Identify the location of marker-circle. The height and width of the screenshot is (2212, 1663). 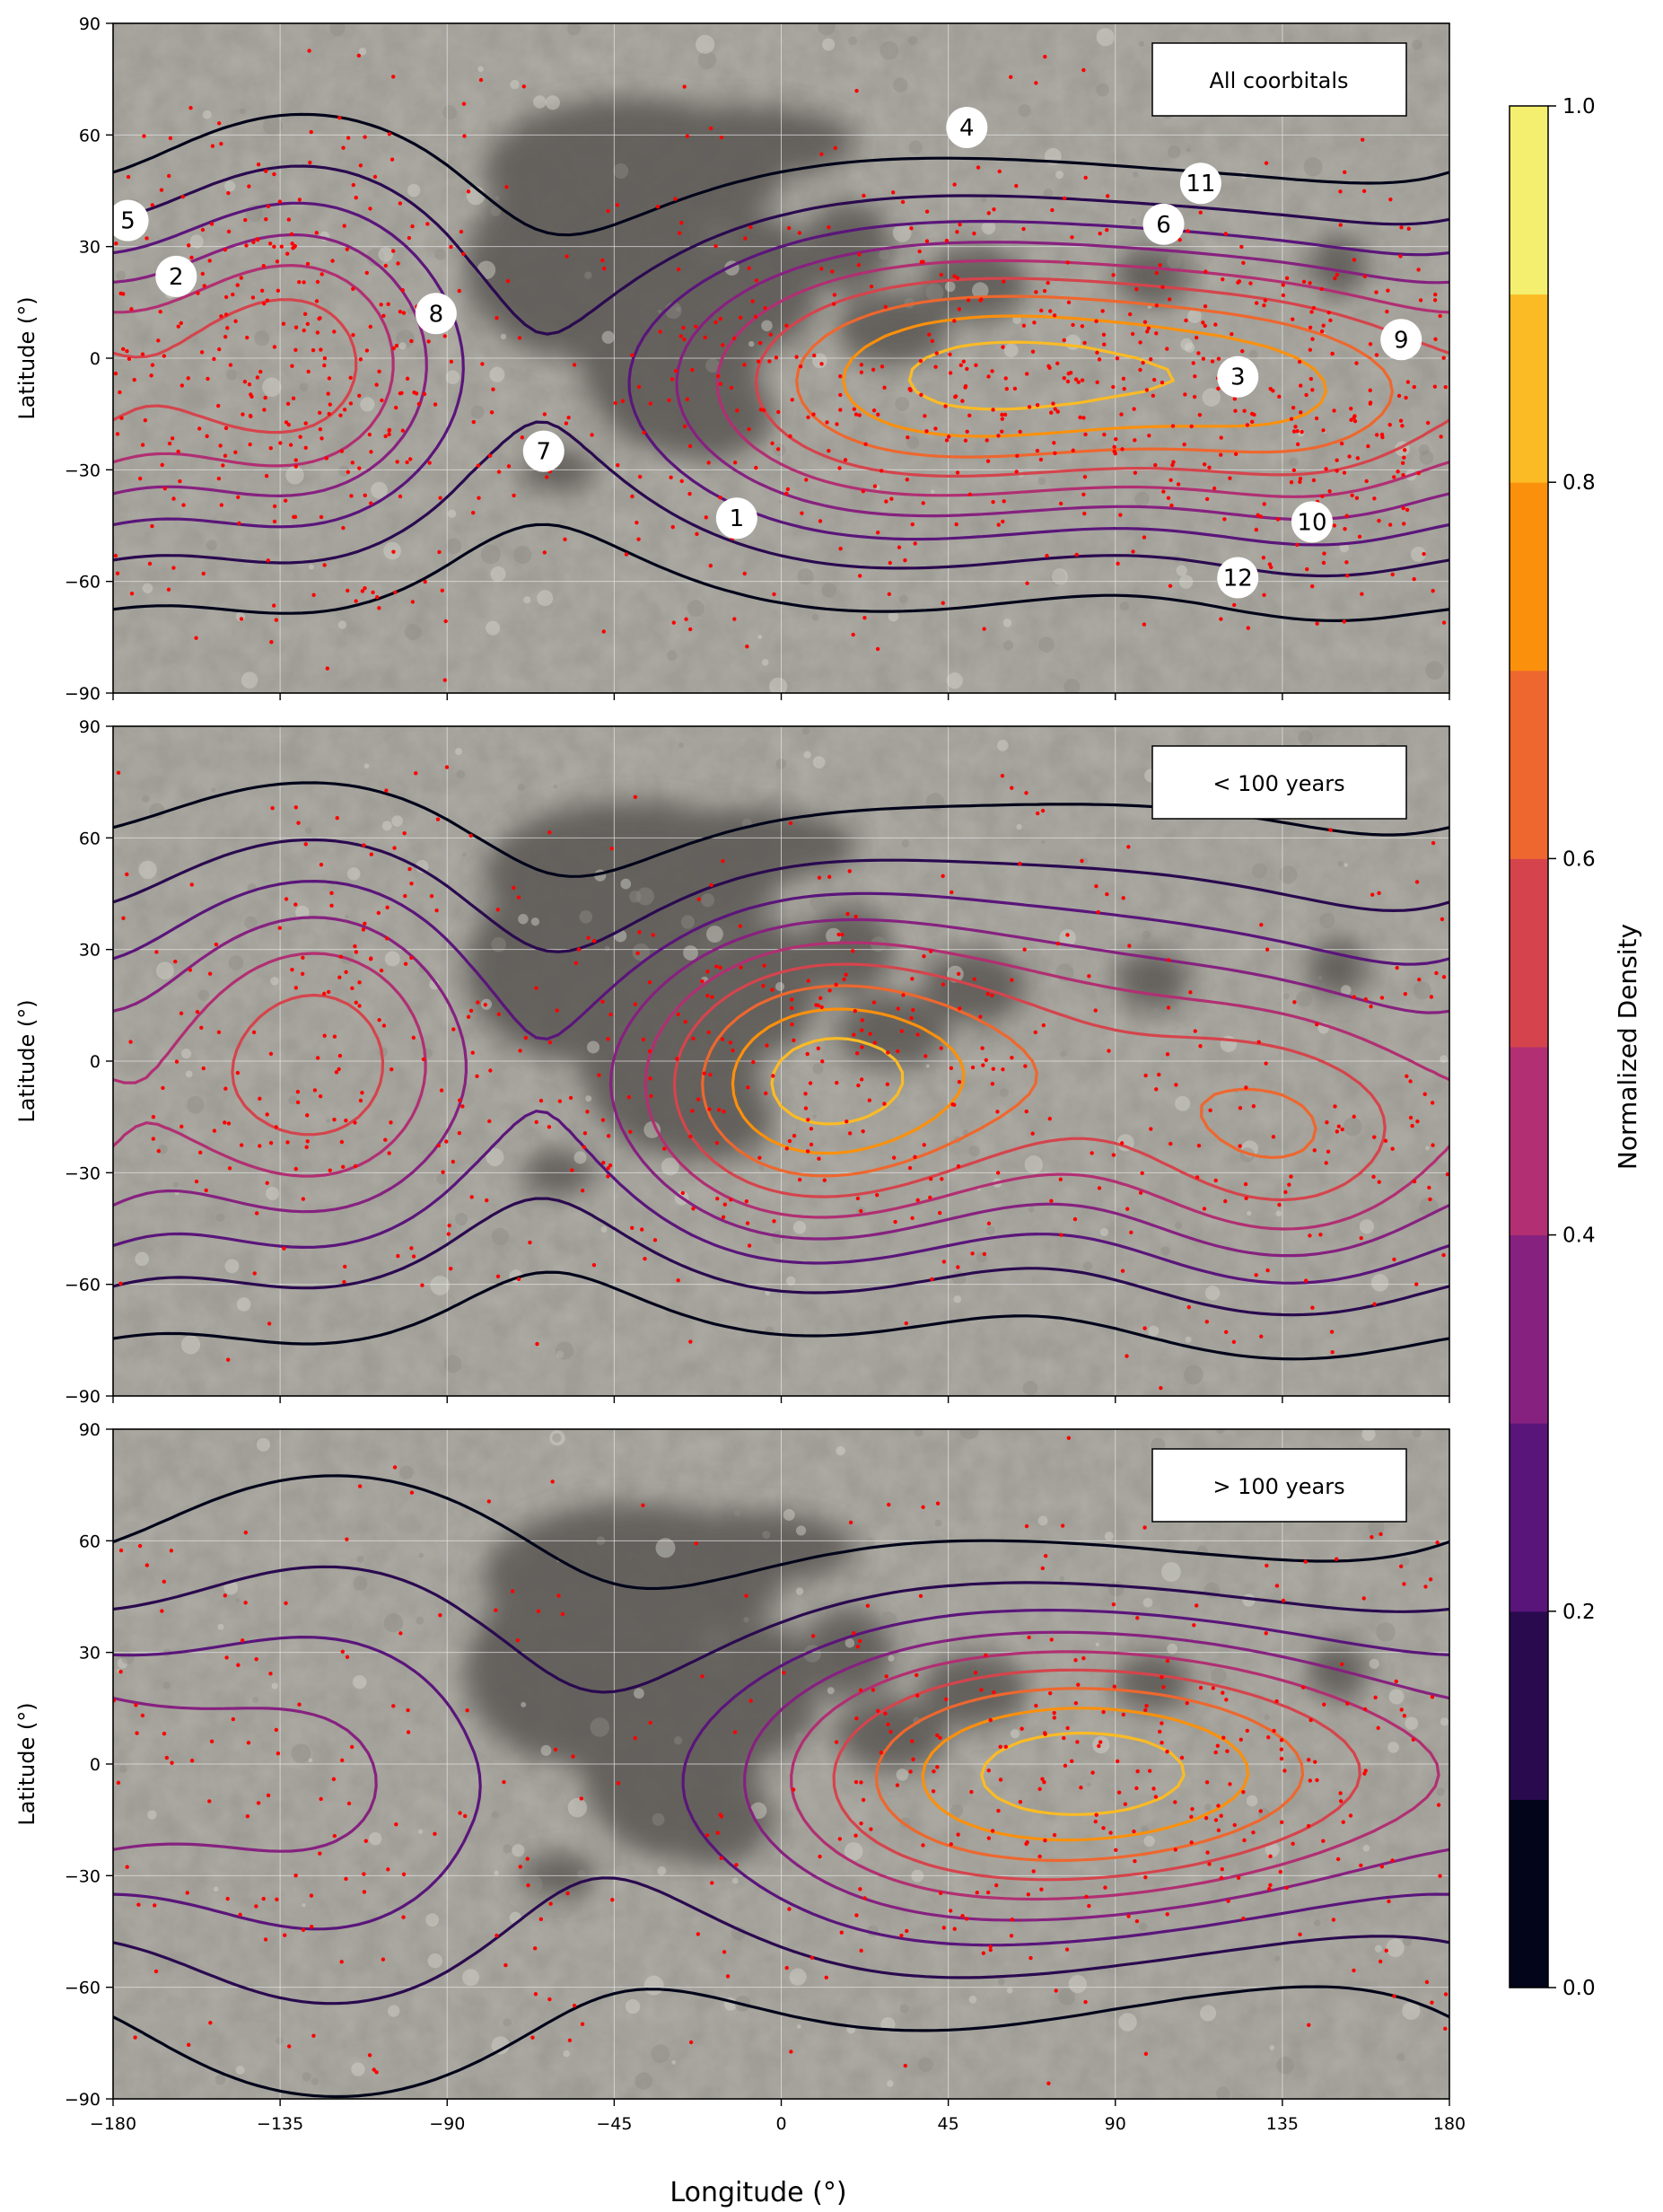
(1238, 578).